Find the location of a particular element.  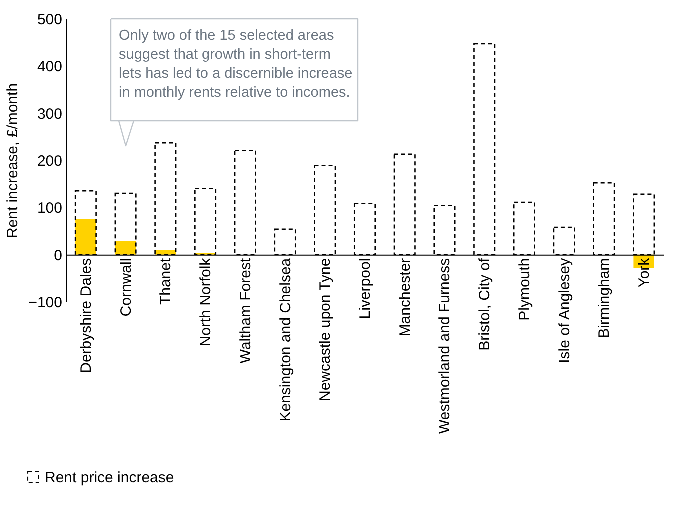

y-tick-label: 200 is located at coordinates (49, 161).